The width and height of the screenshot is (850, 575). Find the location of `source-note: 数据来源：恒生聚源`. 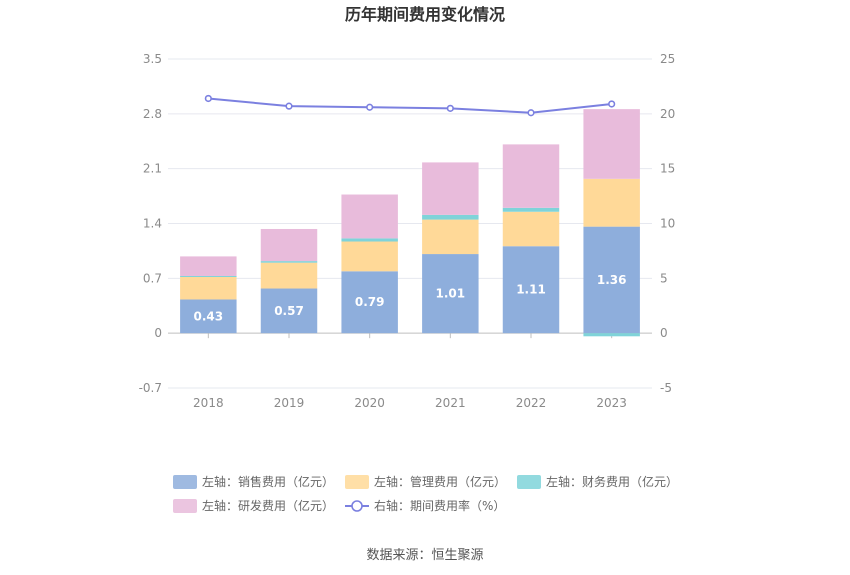

source-note: 数据来源：恒生聚源 is located at coordinates (424, 555).